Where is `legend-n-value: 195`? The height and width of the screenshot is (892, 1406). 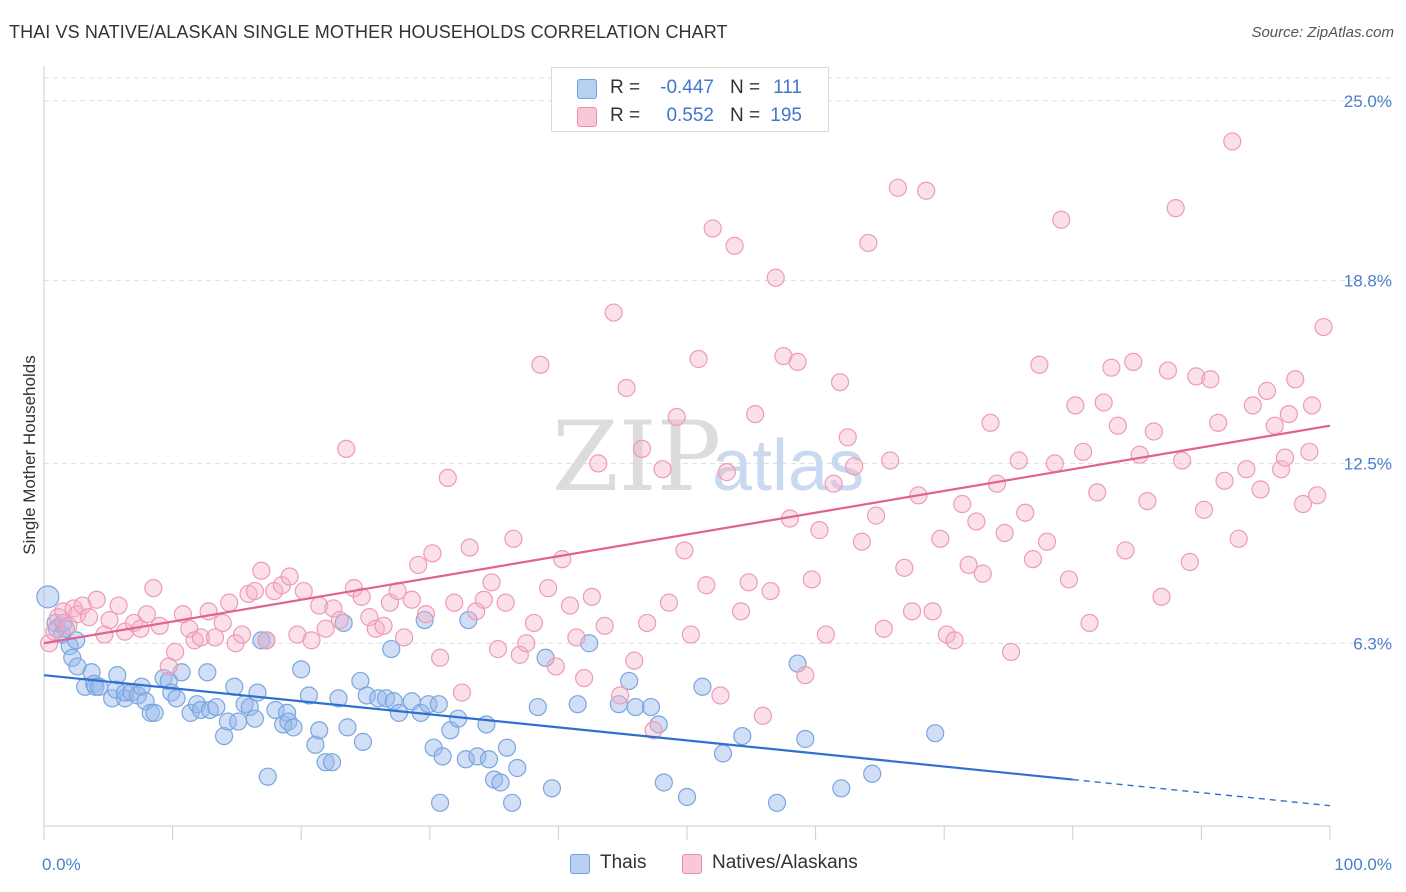
legend-n-value: 195 is located at coordinates (786, 115).